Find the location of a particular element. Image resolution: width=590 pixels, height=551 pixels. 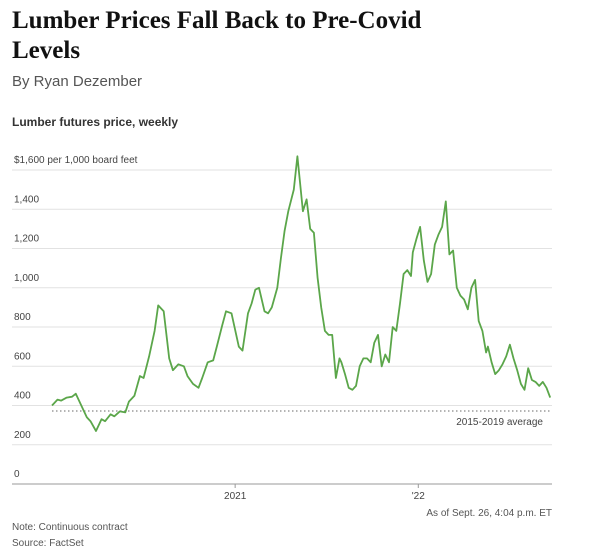

y-tick-label: 1,000 is located at coordinates (26, 278).